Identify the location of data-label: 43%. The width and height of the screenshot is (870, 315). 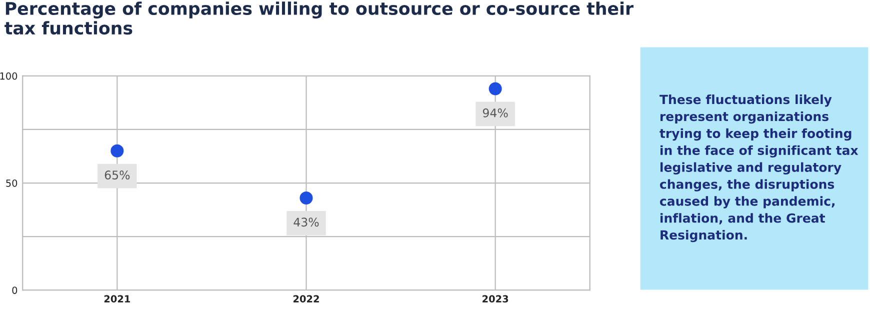
(306, 222).